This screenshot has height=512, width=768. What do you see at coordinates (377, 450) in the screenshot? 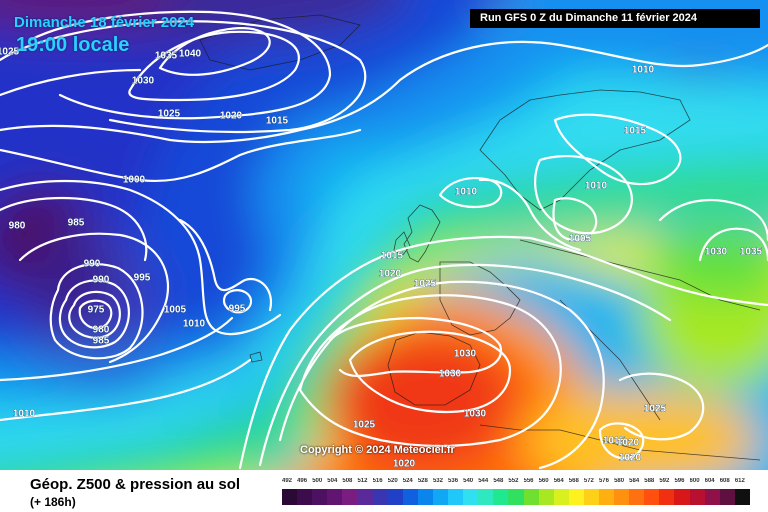
I see `copyright-notice: Copyright © 2024 Meteociel.fr` at bounding box center [377, 450].